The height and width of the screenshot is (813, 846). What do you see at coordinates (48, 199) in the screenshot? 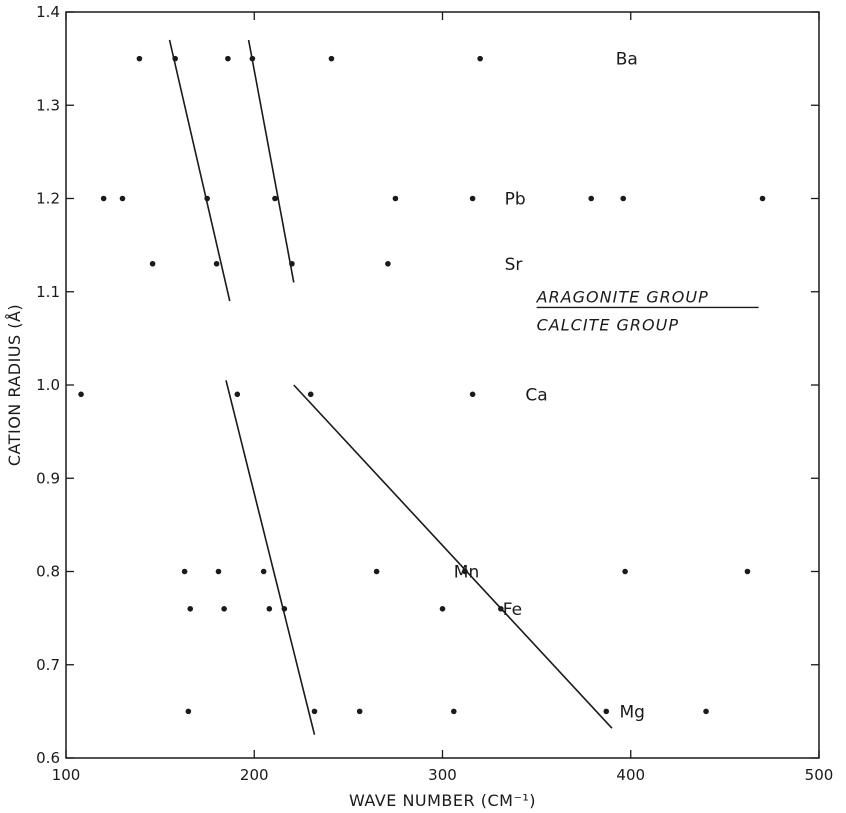
I see `y-tick-label: 1.2` at bounding box center [48, 199].